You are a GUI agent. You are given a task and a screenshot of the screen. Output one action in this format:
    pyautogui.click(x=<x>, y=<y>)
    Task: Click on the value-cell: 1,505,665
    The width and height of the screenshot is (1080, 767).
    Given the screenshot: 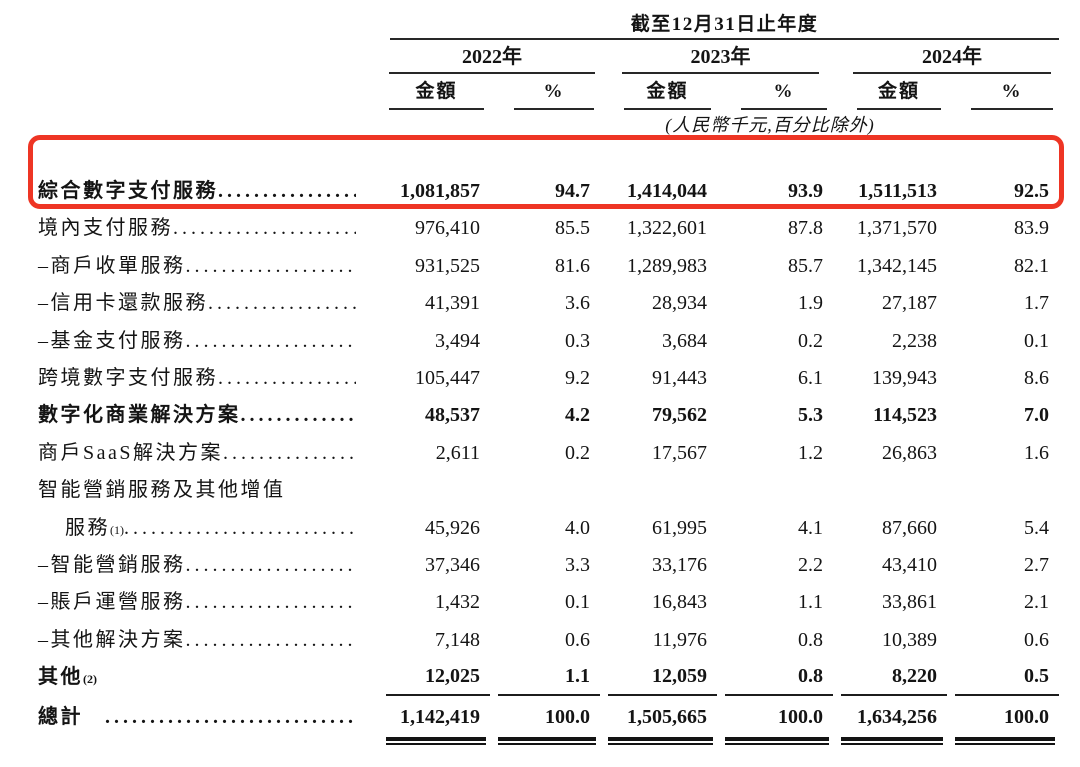 What is the action you would take?
    pyautogui.click(x=667, y=716)
    